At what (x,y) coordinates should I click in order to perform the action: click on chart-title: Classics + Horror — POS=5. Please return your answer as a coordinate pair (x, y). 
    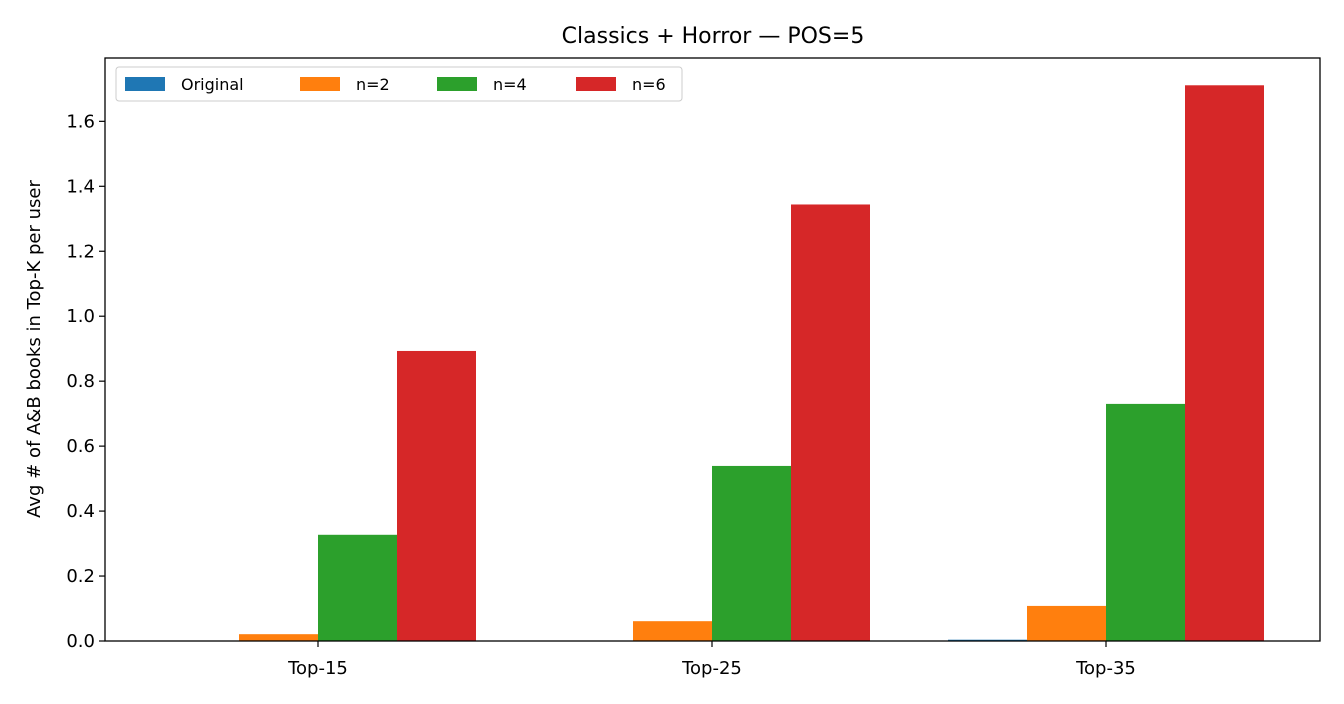
    Looking at the image, I should click on (713, 36).